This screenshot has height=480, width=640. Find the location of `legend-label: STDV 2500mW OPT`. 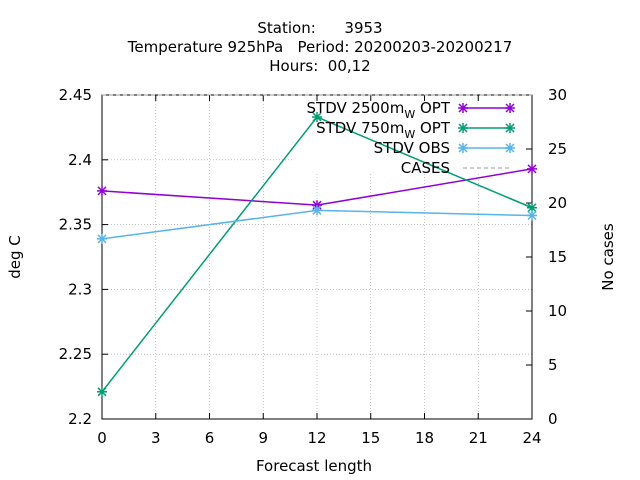

legend-label: STDV 2500mW OPT is located at coordinates (379, 110).